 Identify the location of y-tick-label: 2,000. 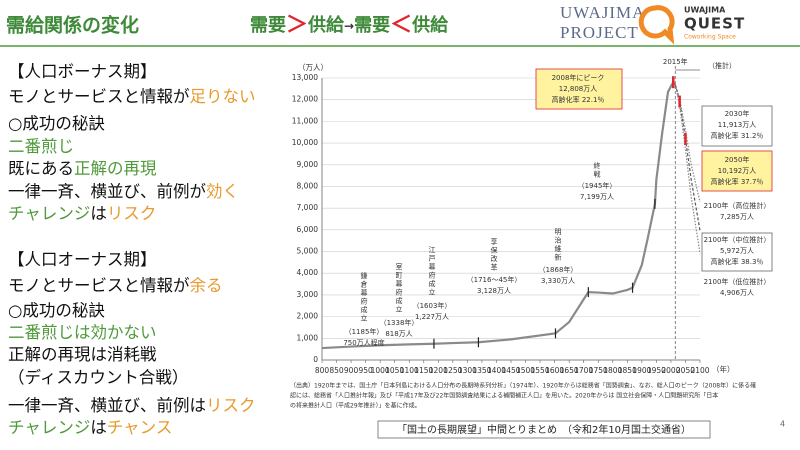
(308, 316).